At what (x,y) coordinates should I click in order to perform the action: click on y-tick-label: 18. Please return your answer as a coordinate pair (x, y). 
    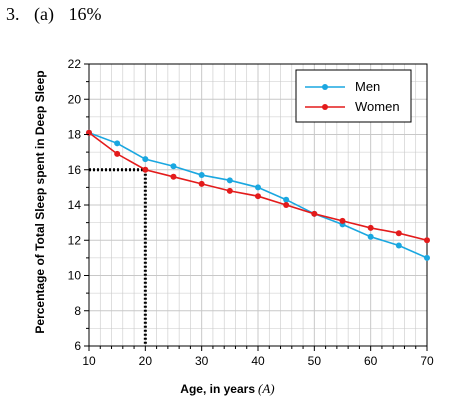
    Looking at the image, I should click on (75, 135).